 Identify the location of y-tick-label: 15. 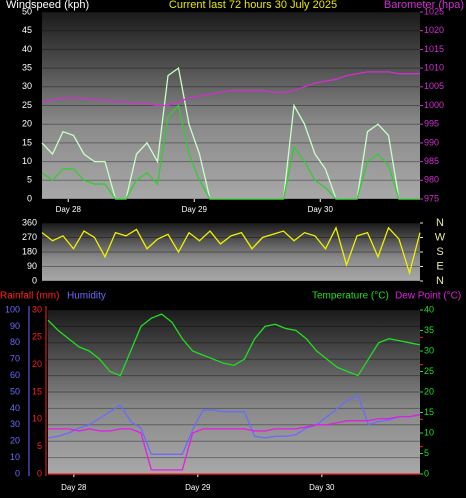
(27, 142).